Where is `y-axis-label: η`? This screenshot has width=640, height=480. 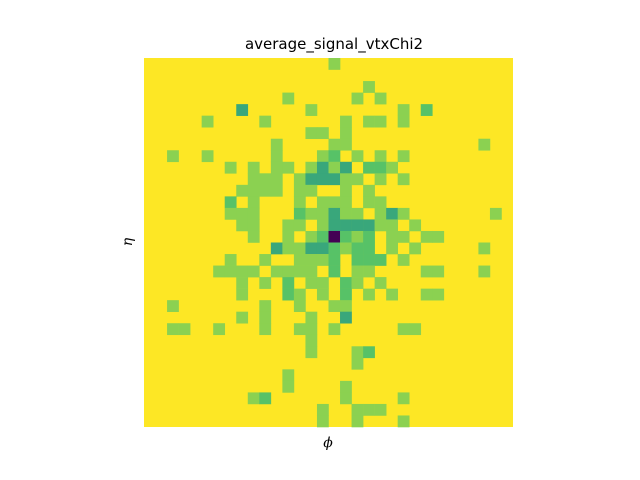 y-axis-label: η is located at coordinates (128, 241).